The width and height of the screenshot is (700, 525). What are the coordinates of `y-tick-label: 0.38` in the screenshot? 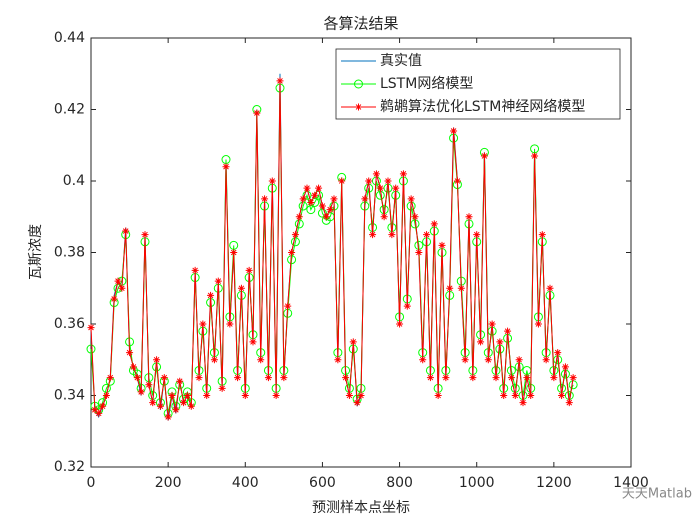 It's located at (69, 253).